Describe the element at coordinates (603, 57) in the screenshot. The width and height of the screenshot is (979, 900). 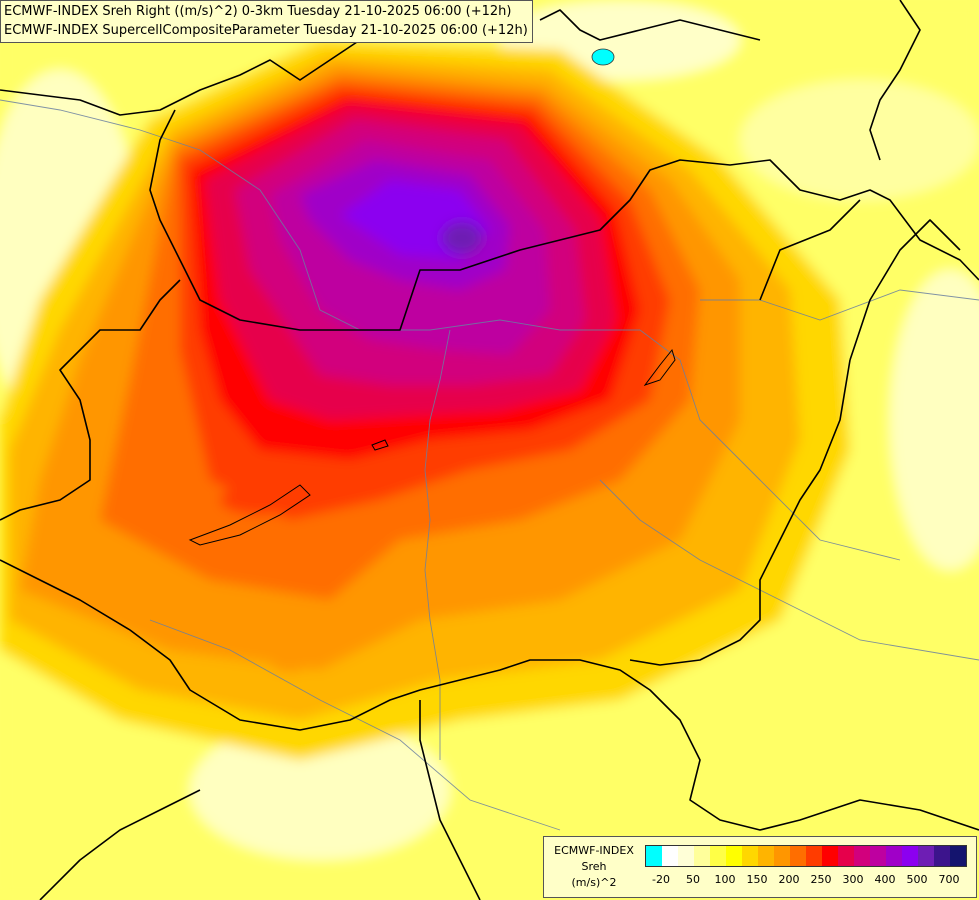
I see `cyan-spot` at that location.